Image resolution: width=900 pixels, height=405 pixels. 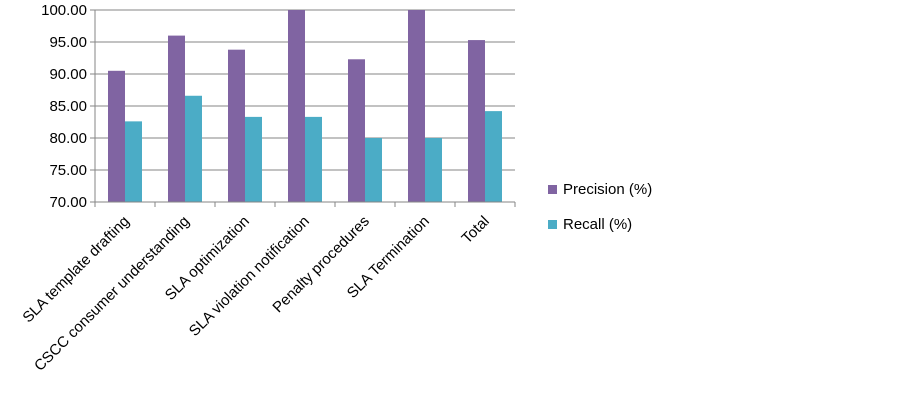 I want to click on y-tick-label: 85.00, so click(x=68, y=106).